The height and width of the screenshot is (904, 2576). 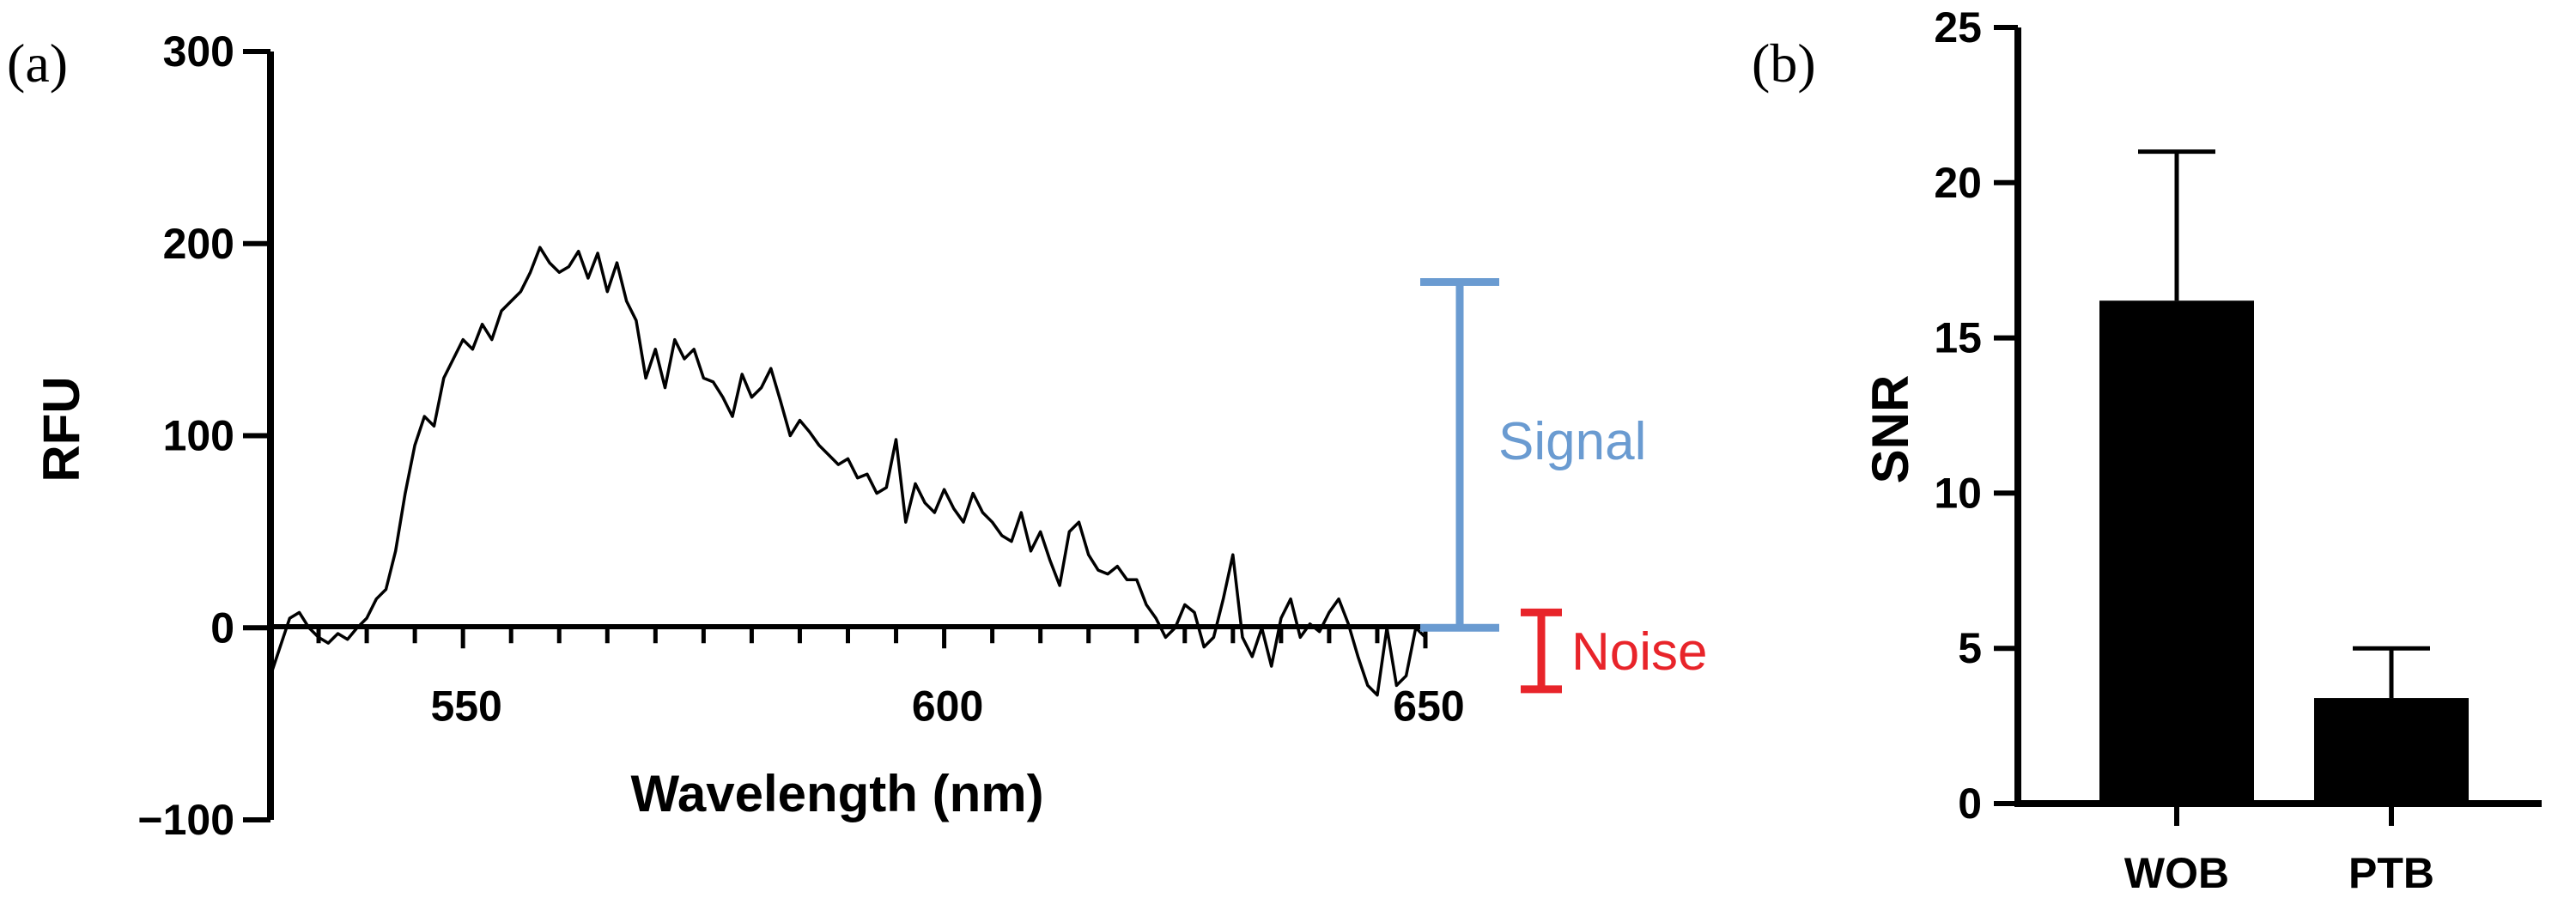 What do you see at coordinates (1976, 415) in the screenshot?
I see `y-ticks: 0 5 10 15 20 25` at bounding box center [1976, 415].